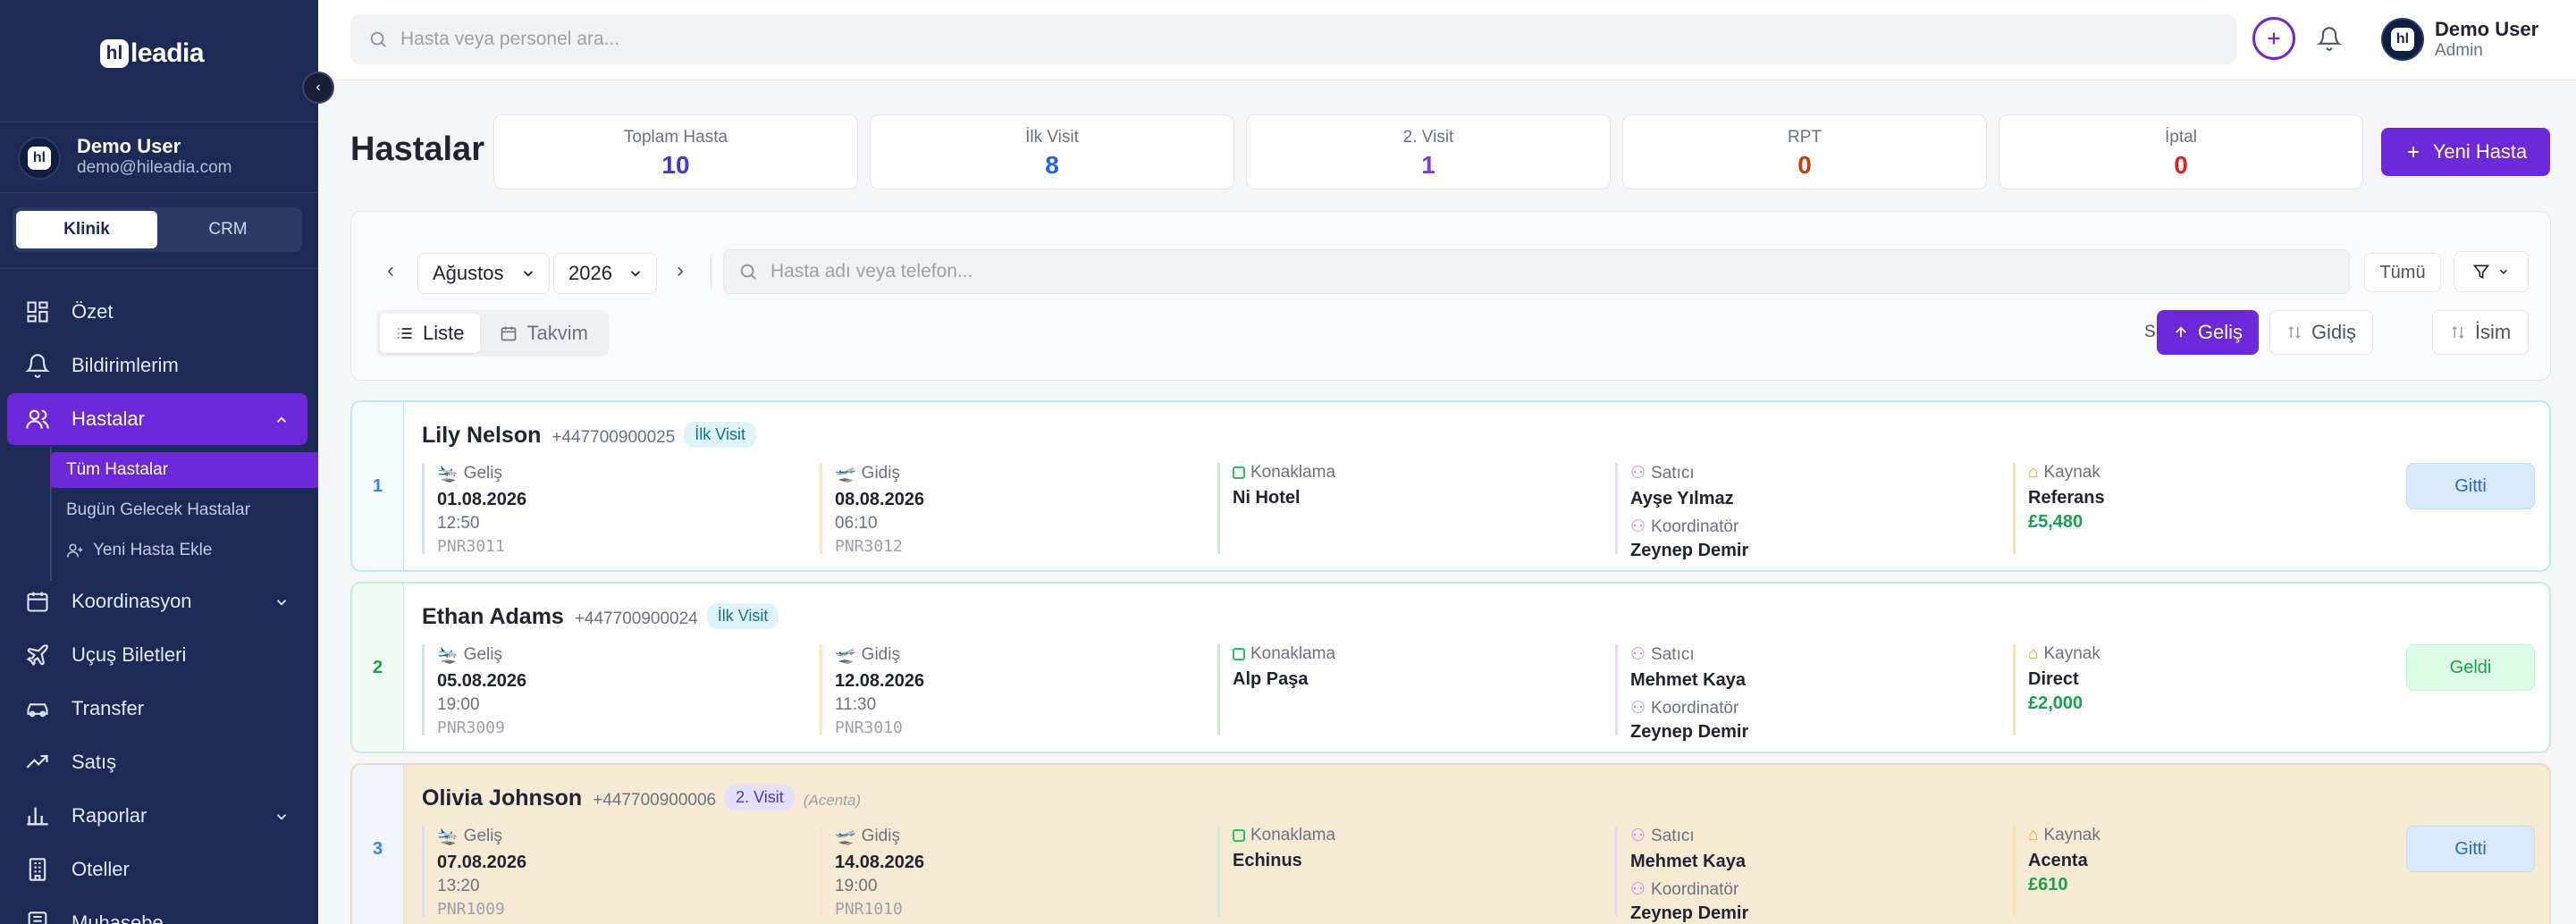  Describe the element at coordinates (676, 137) in the screenshot. I see `stat-label: Toplam Hasta` at that location.